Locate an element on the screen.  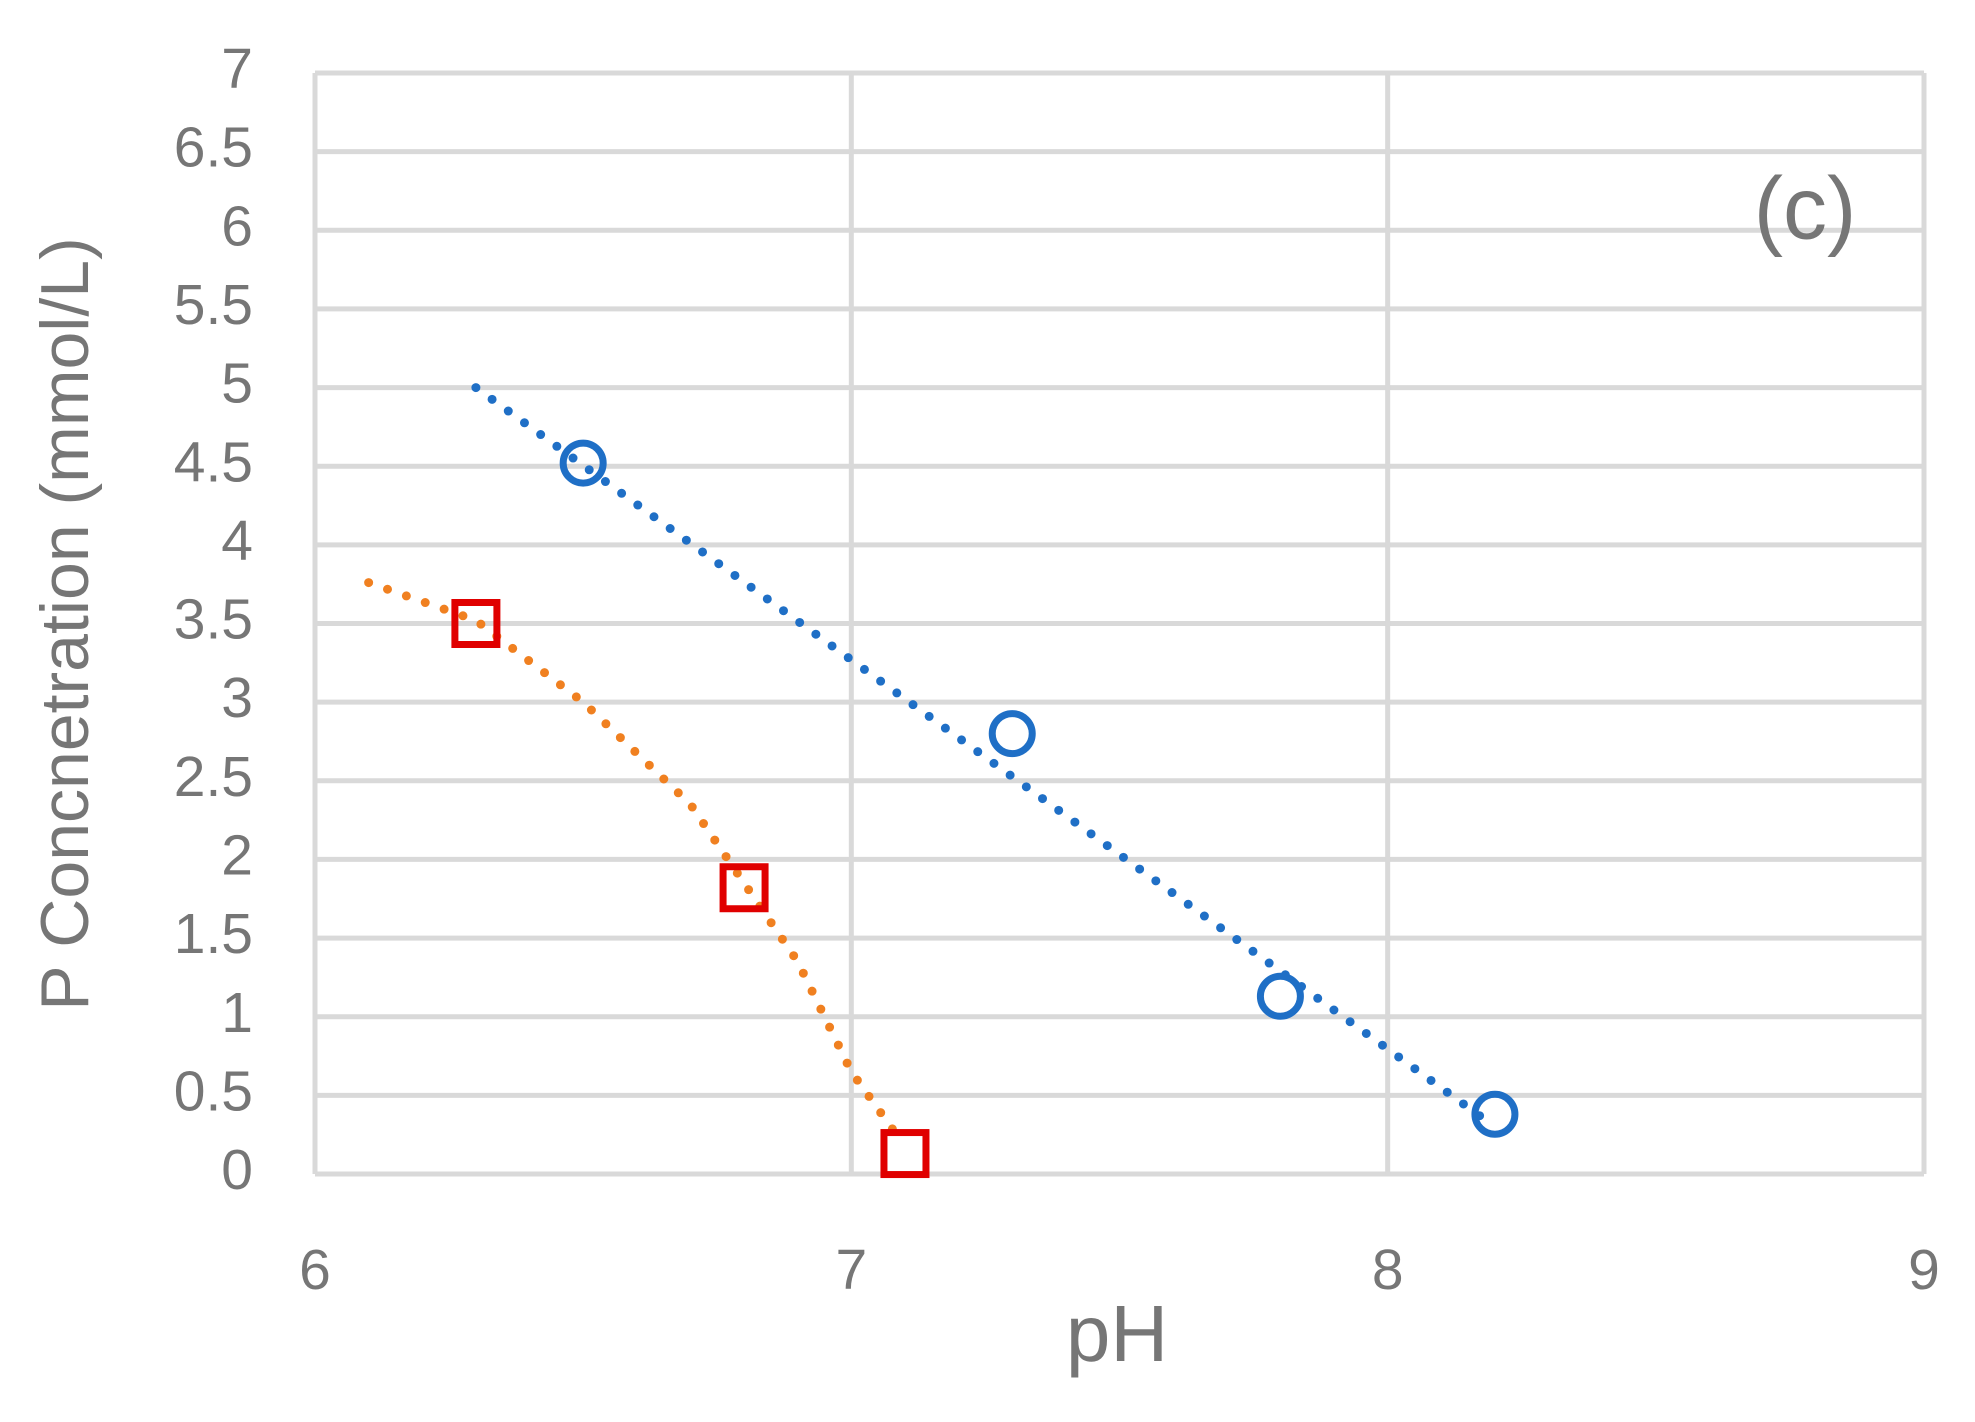
y-tick-label: 3 is located at coordinates (237, 698).